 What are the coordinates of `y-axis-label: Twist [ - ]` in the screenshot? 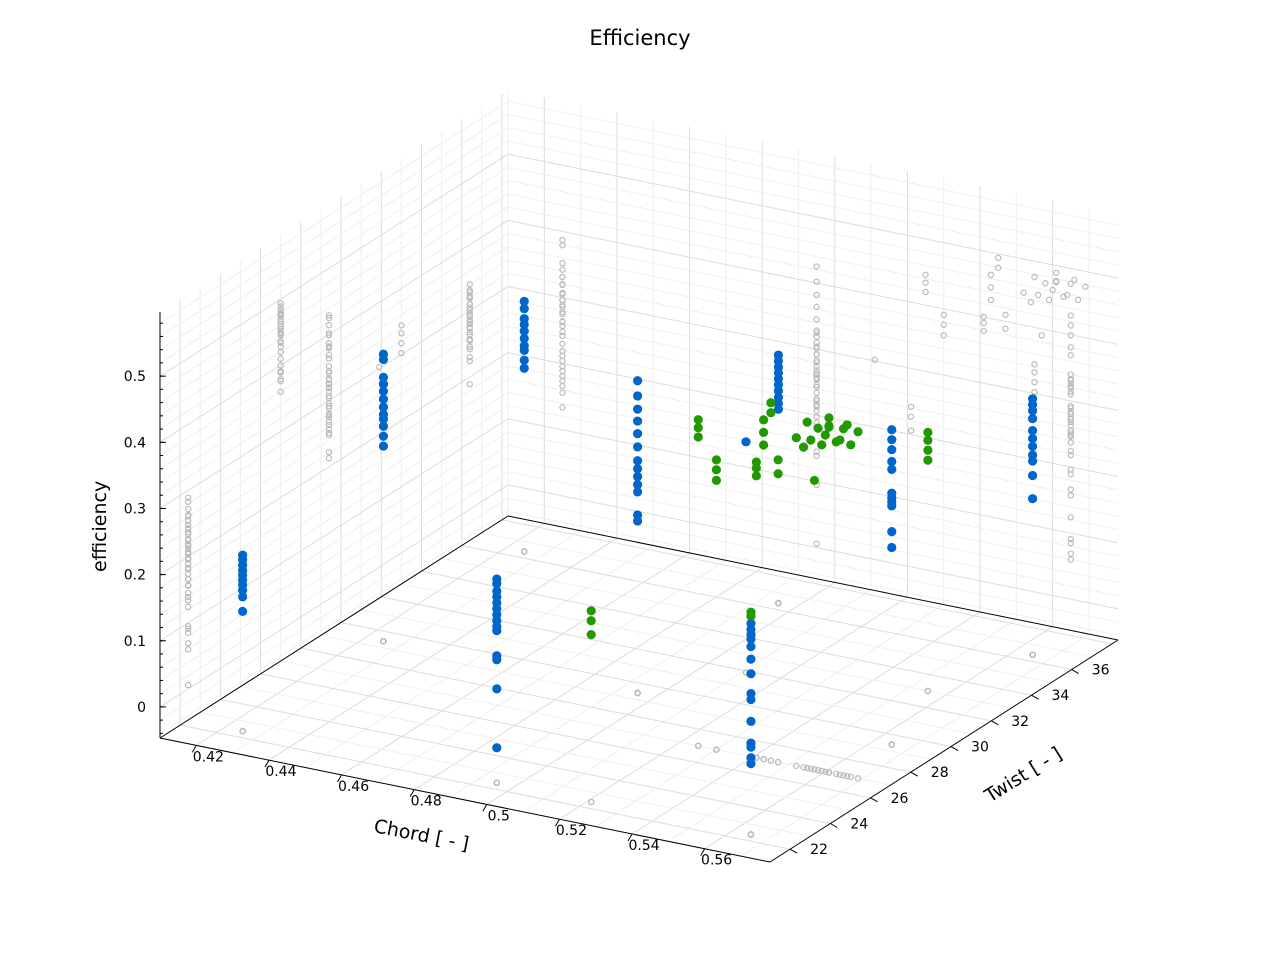 It's located at (1023, 775).